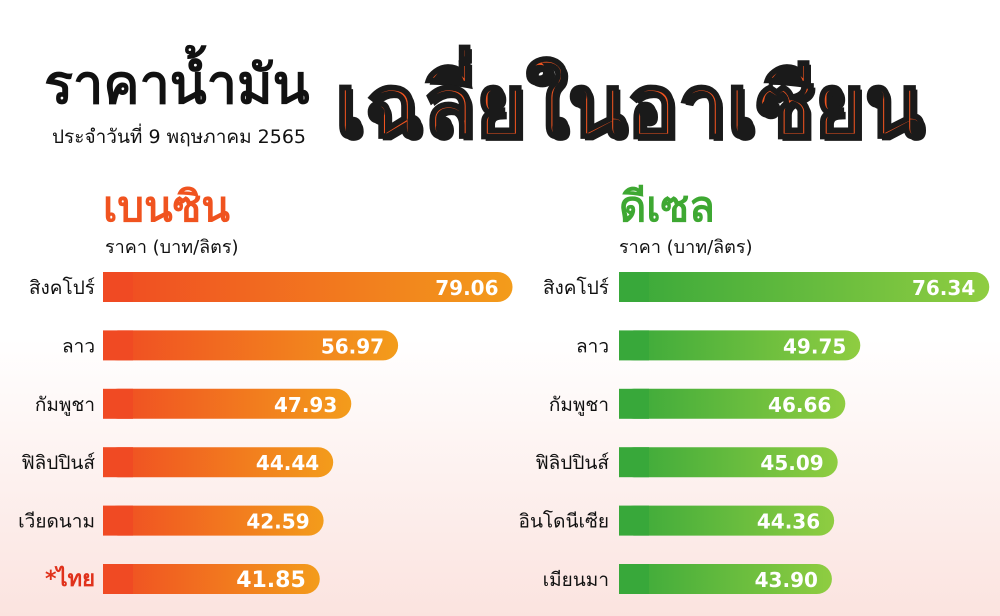  I want to click on diesel-country-label: อินโดนีเซีย, so click(564, 521).